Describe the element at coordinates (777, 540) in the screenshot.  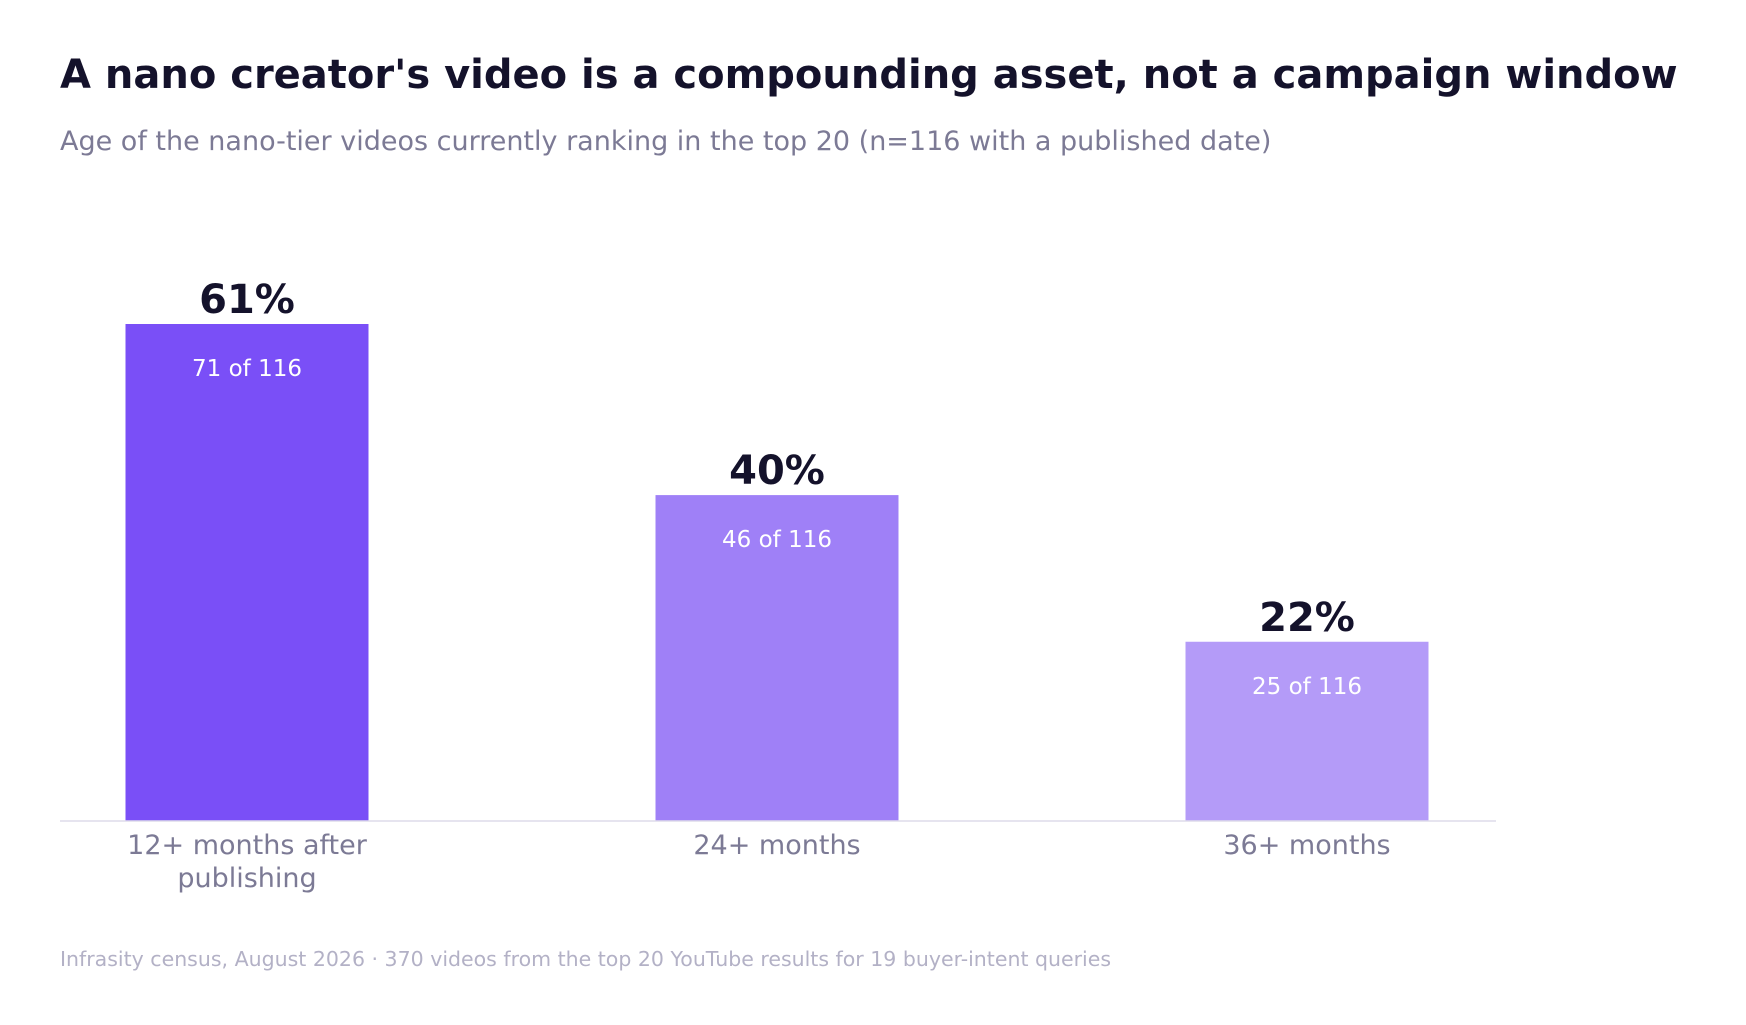
I see `bar-count-label: 46 of 116` at that location.